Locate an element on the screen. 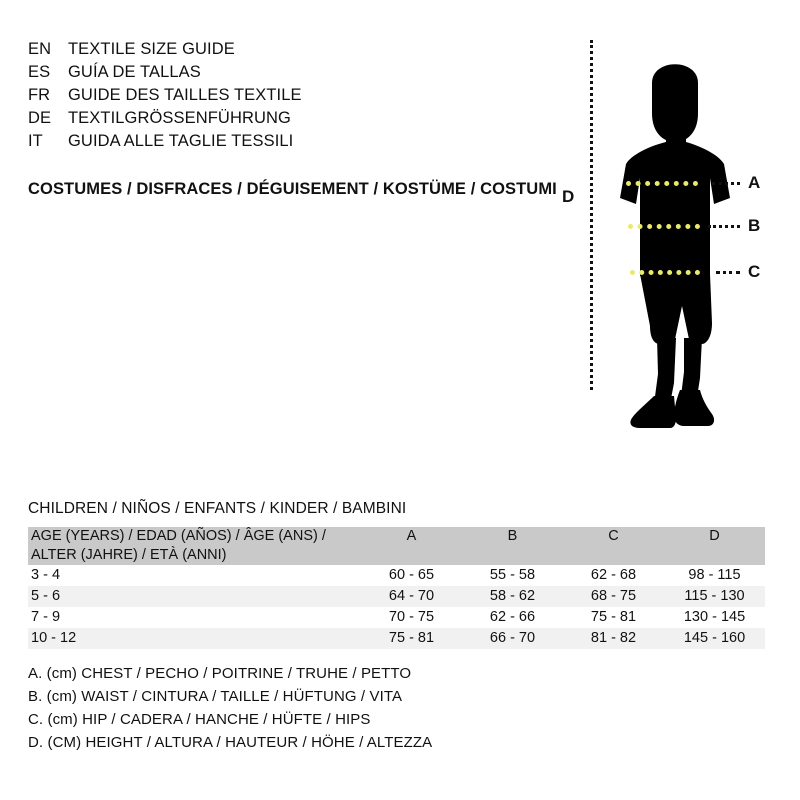 This screenshot has width=800, height=800. cell-waist: 55 - 58 is located at coordinates (512, 575).